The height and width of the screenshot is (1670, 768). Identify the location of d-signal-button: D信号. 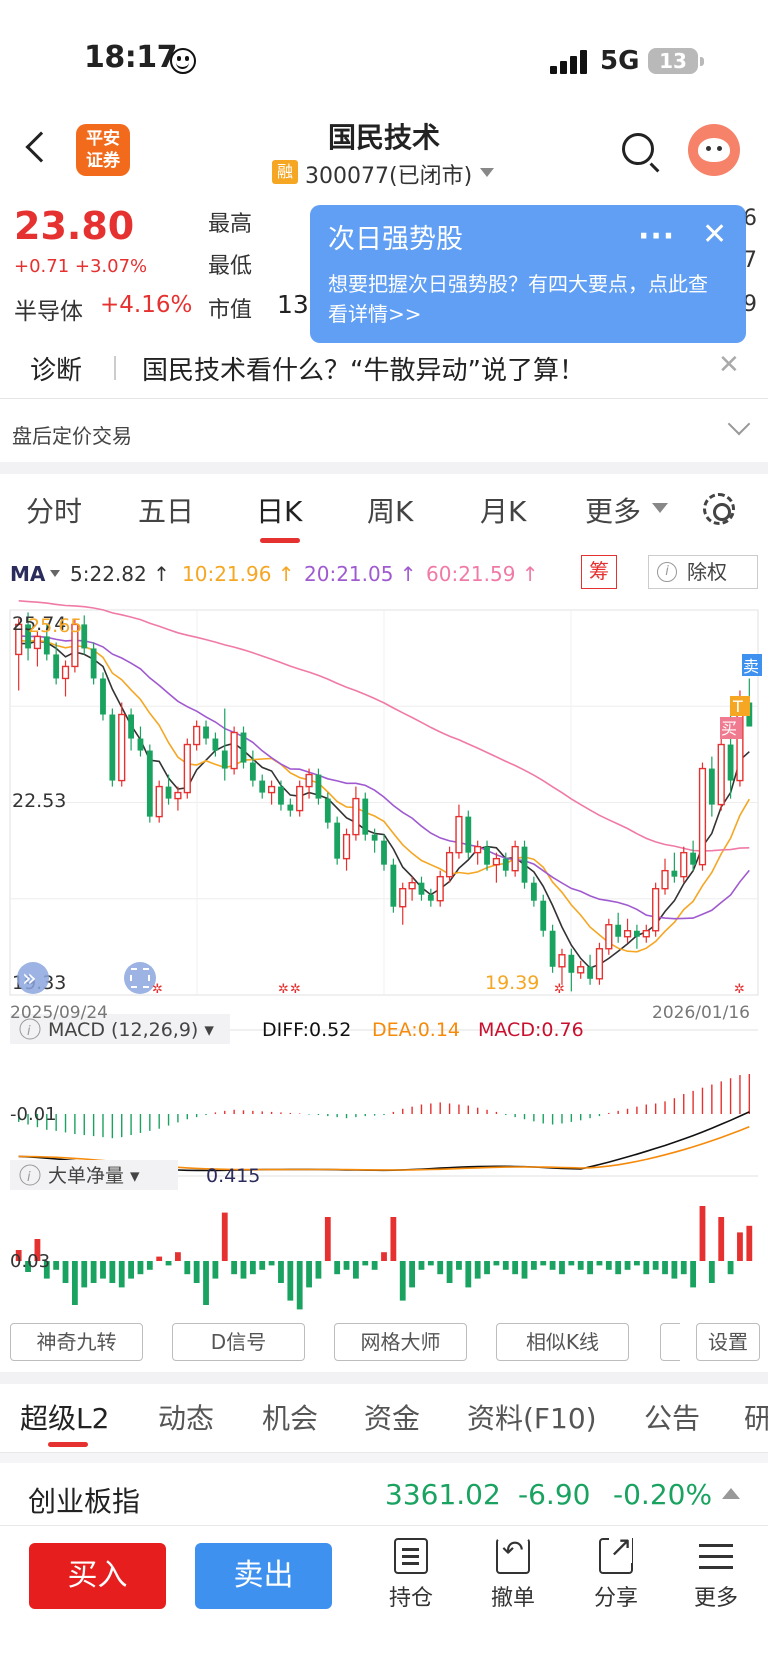
(238, 1342).